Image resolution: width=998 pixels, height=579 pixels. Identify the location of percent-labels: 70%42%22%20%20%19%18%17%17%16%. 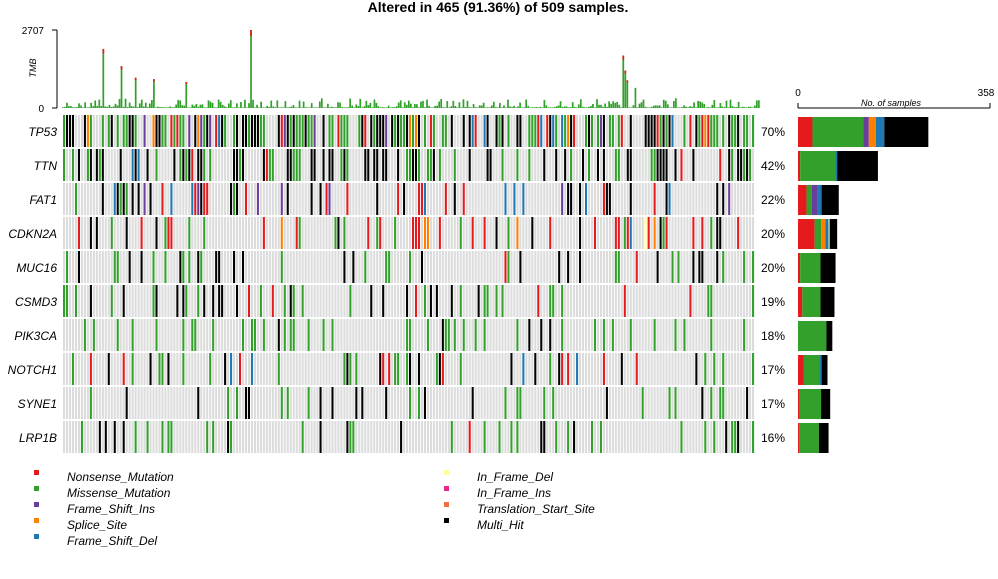
(773, 285).